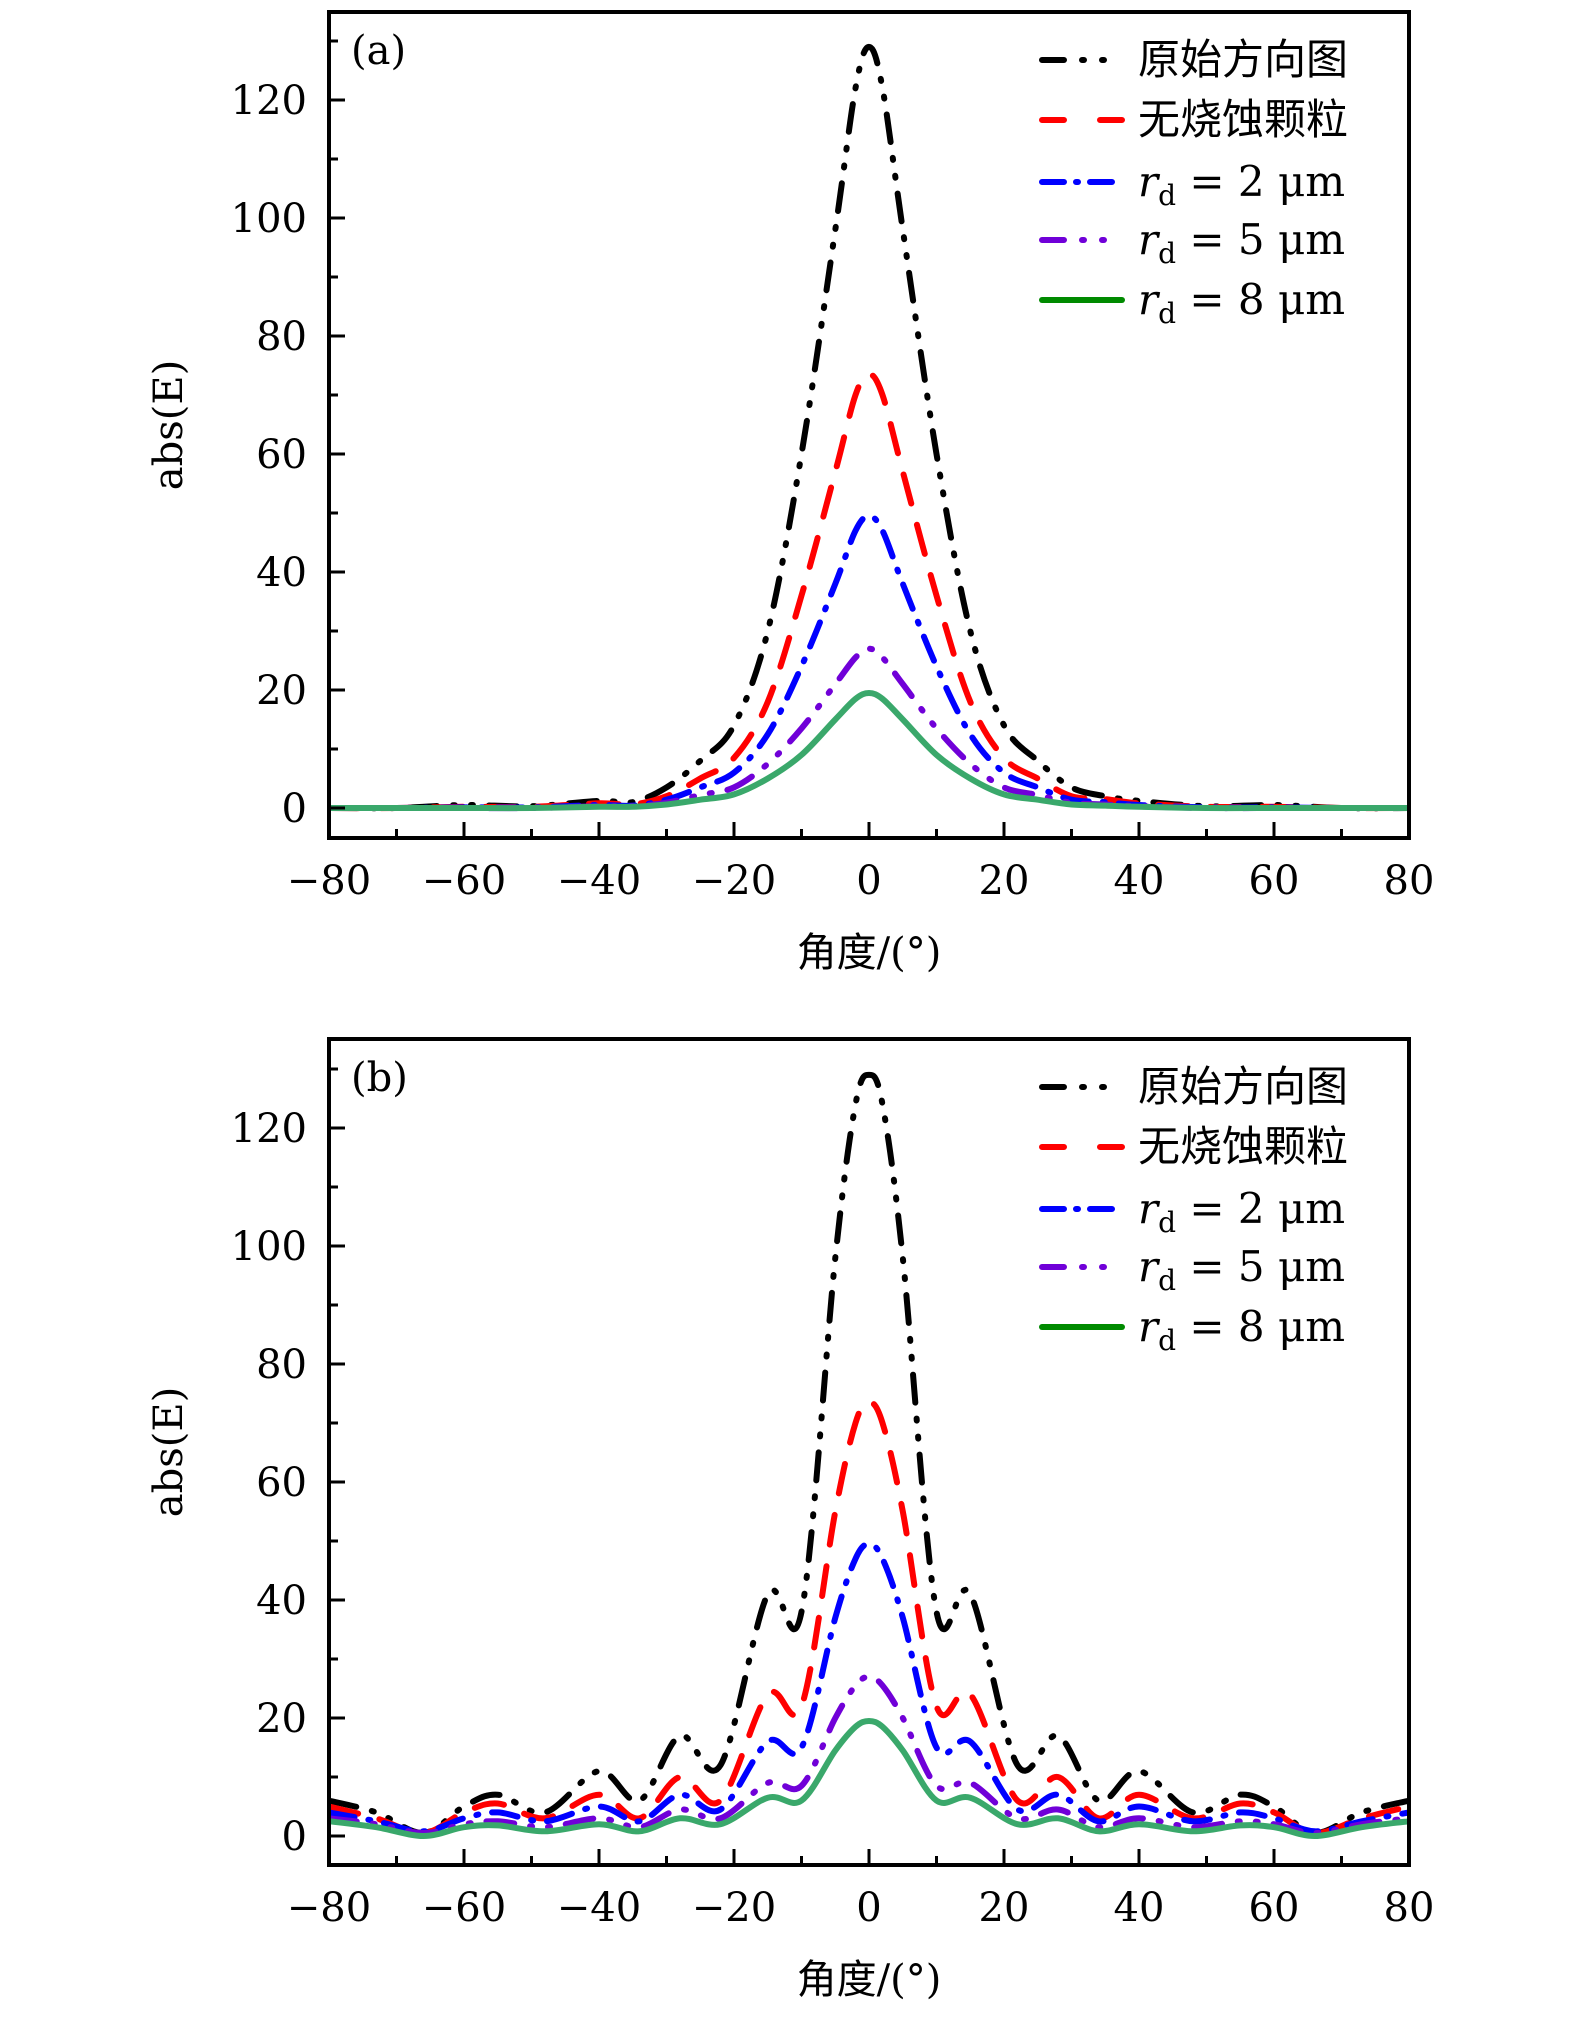  What do you see at coordinates (378, 51) in the screenshot?
I see `panel-label: (a)` at bounding box center [378, 51].